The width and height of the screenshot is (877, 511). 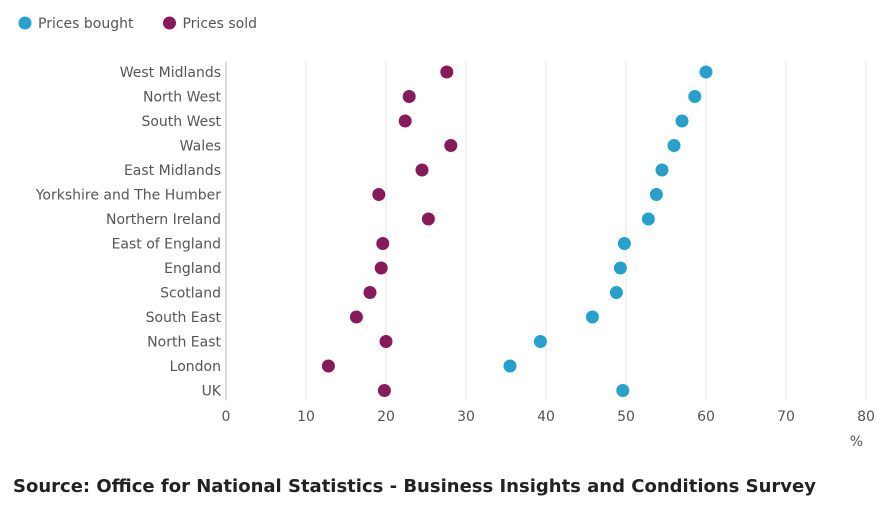 What do you see at coordinates (226, 417) in the screenshot?
I see `x-tick-label: 0` at bounding box center [226, 417].